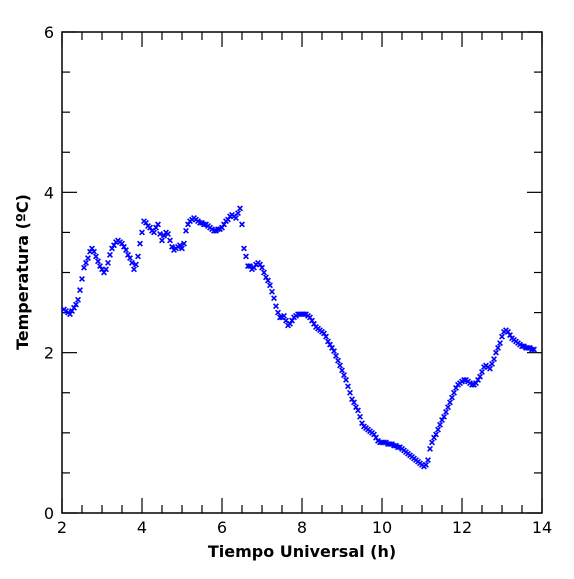 The width and height of the screenshot is (574, 579). What do you see at coordinates (49, 513) in the screenshot?
I see `y-tick-label: 0` at bounding box center [49, 513].